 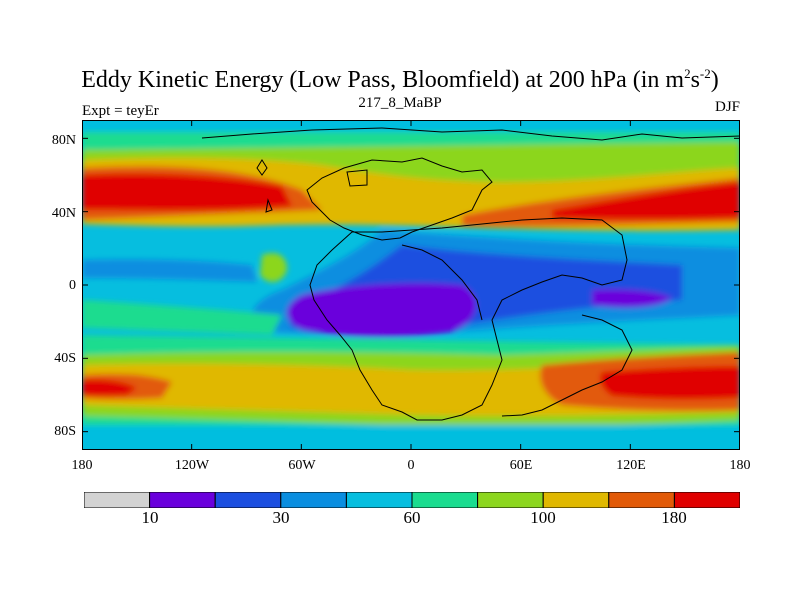 What do you see at coordinates (65, 431) in the screenshot?
I see `lat-tick-label: 80S` at bounding box center [65, 431].